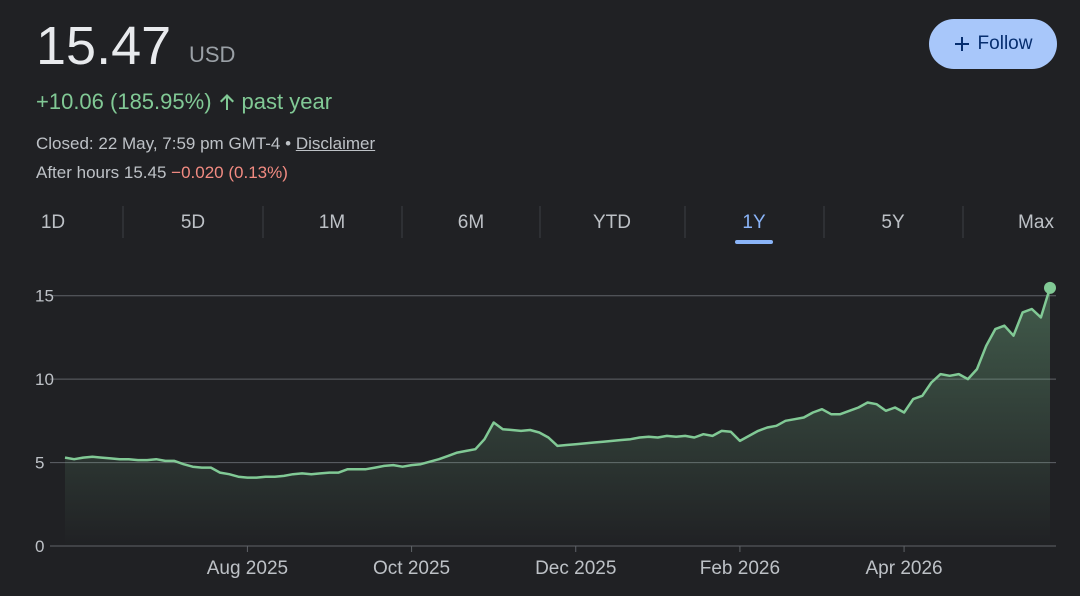  Describe the element at coordinates (193, 222) in the screenshot. I see `tab: 5D` at that location.